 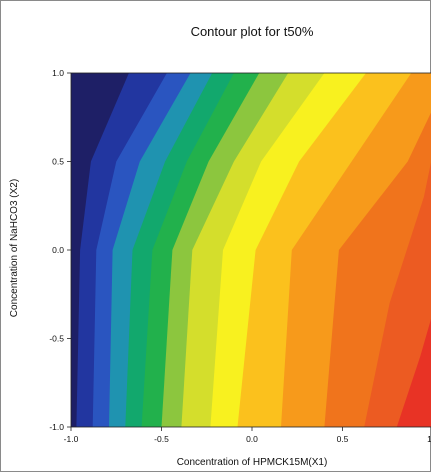 What do you see at coordinates (343, 439) in the screenshot?
I see `x-tick-label: 0.5` at bounding box center [343, 439].